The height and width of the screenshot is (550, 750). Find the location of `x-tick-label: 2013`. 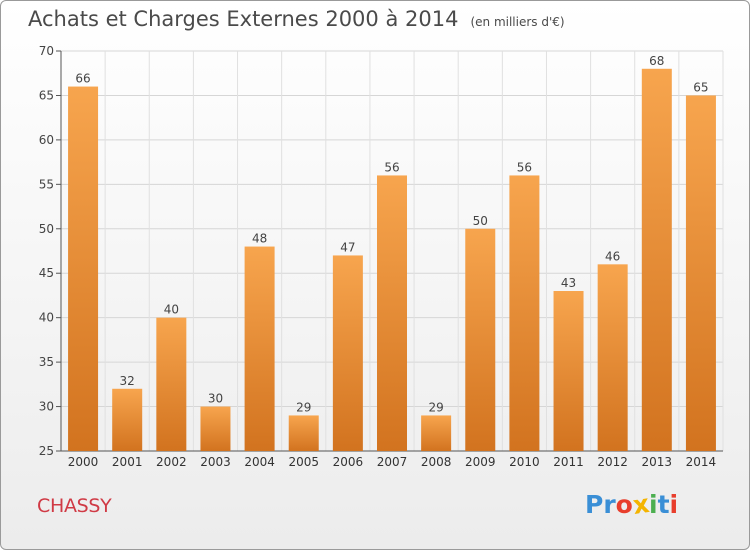

x-tick-label: 2013 is located at coordinates (657, 462).